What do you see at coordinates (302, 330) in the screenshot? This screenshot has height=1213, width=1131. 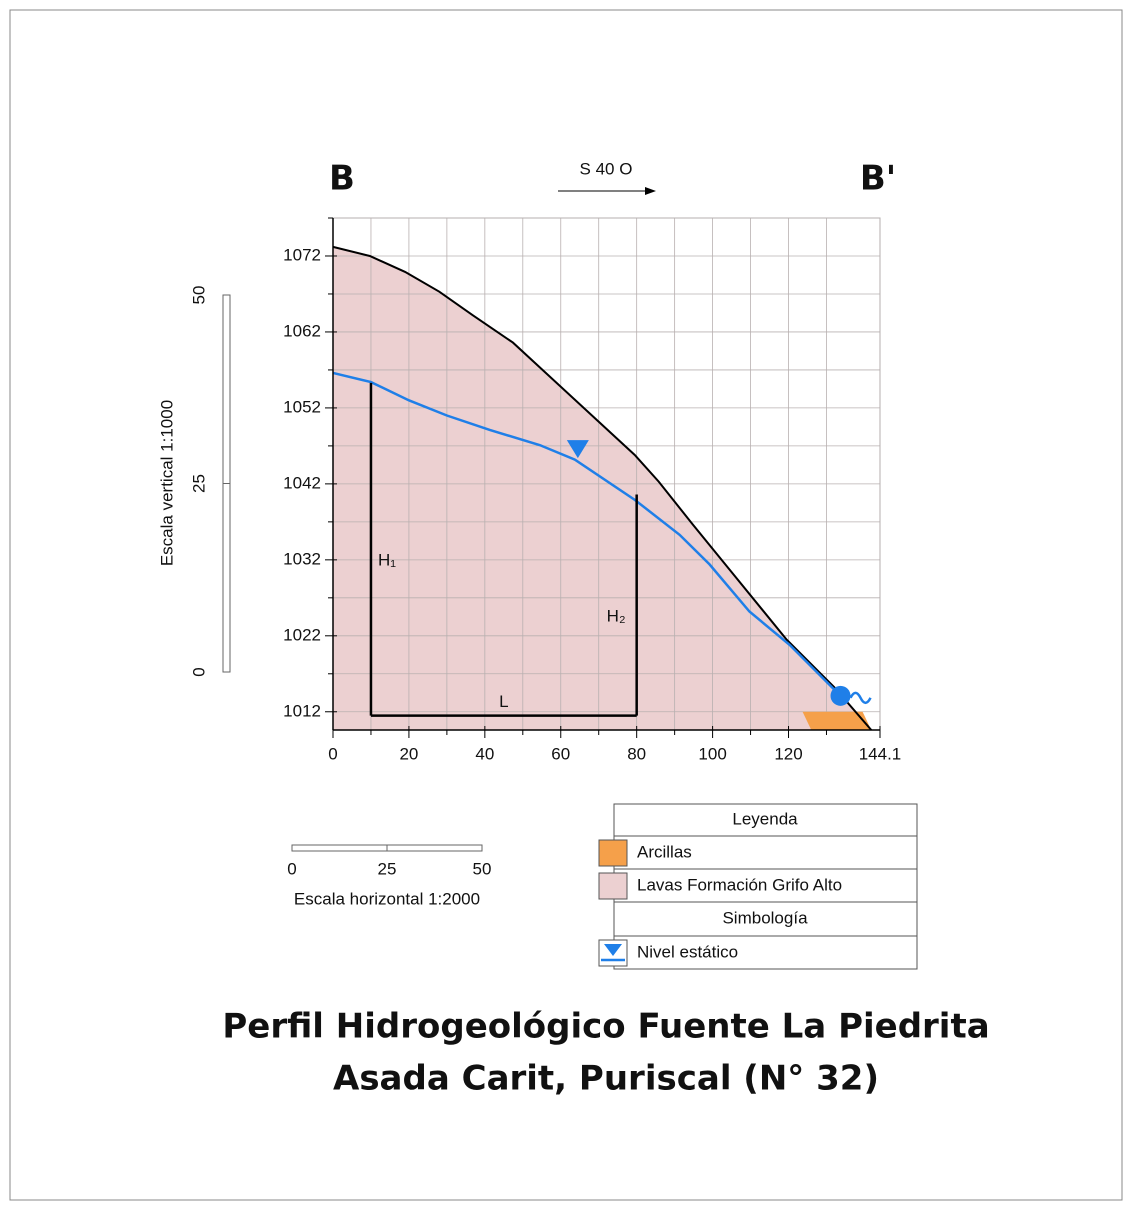 I see `y-tick-label: 1062` at bounding box center [302, 330].